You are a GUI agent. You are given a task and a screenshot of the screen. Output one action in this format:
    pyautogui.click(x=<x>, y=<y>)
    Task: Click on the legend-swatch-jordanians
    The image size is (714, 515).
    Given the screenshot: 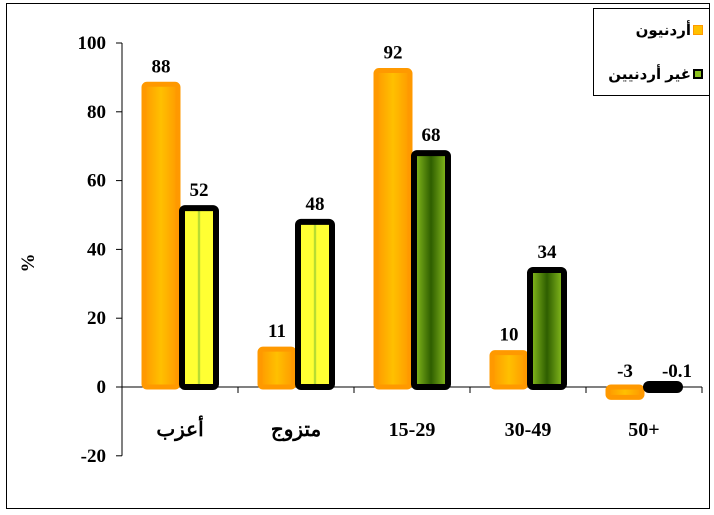 What is the action you would take?
    pyautogui.click(x=698, y=30)
    